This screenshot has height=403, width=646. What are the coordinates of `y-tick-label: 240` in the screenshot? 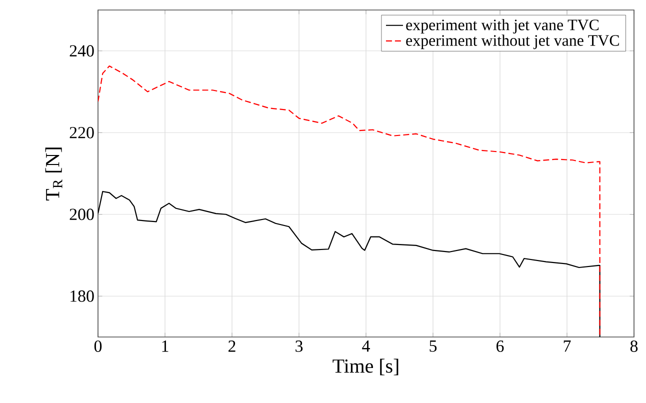 It's located at (82, 51).